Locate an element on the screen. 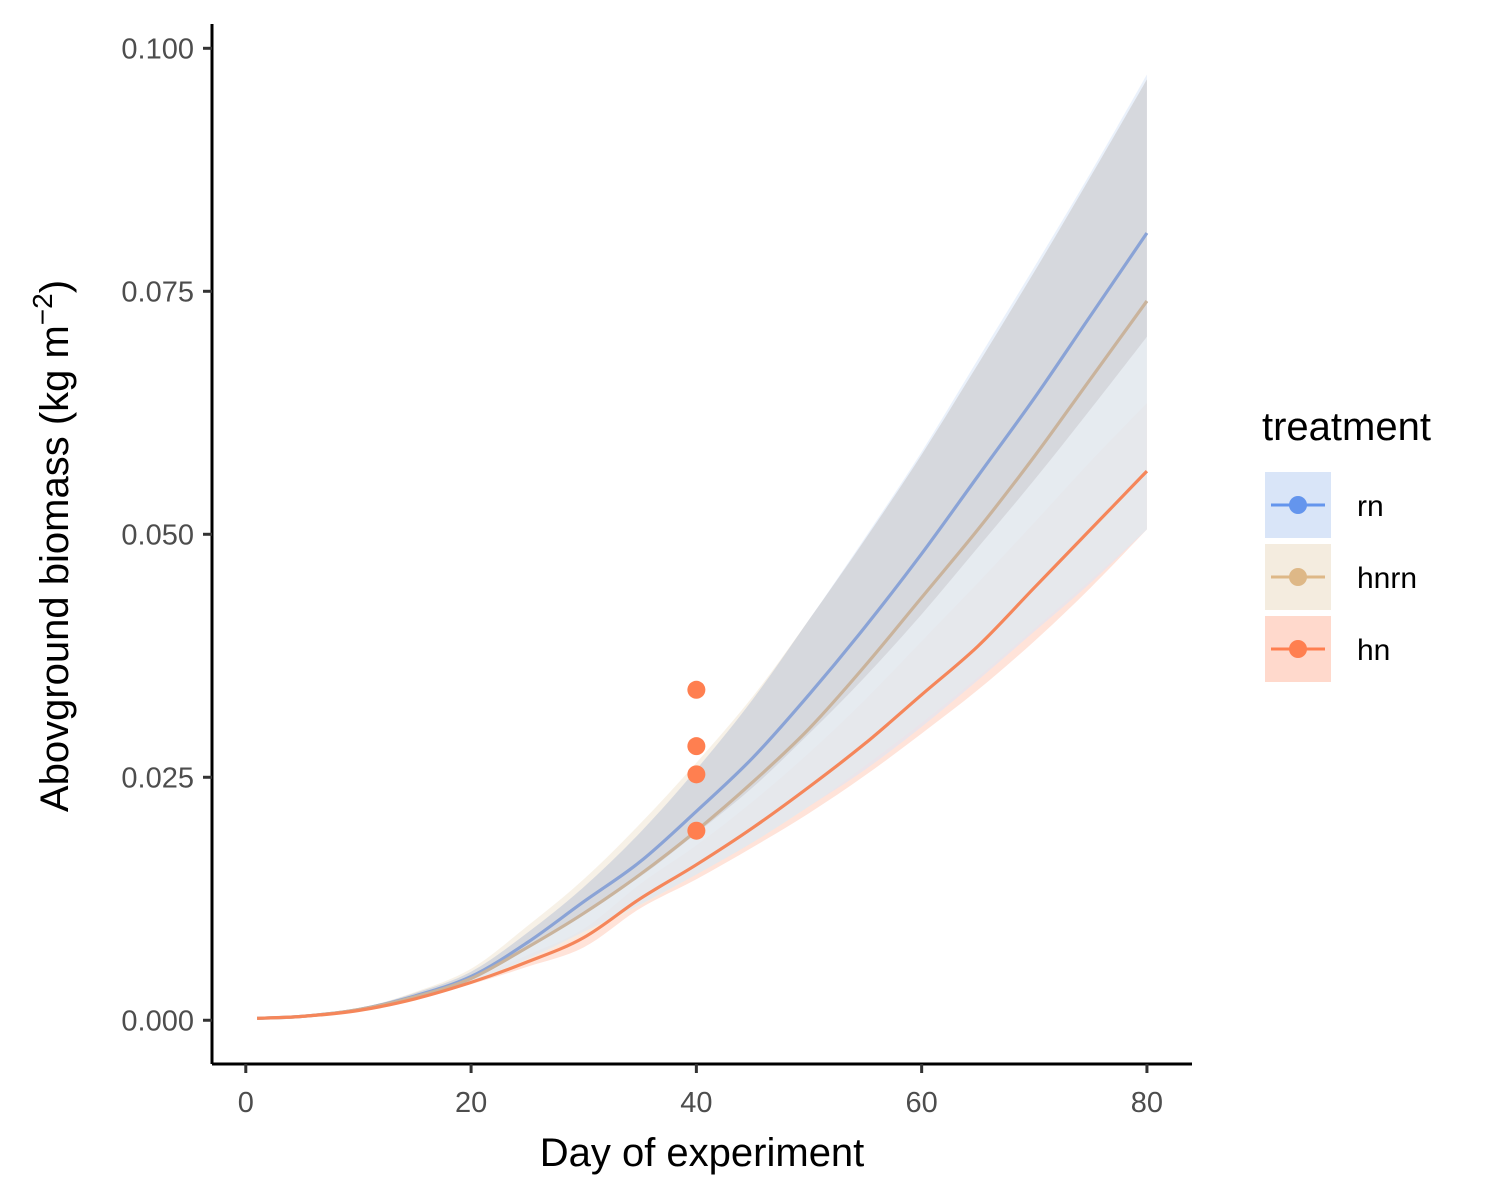  y-tick-label: 0.100 is located at coordinates (157, 49).